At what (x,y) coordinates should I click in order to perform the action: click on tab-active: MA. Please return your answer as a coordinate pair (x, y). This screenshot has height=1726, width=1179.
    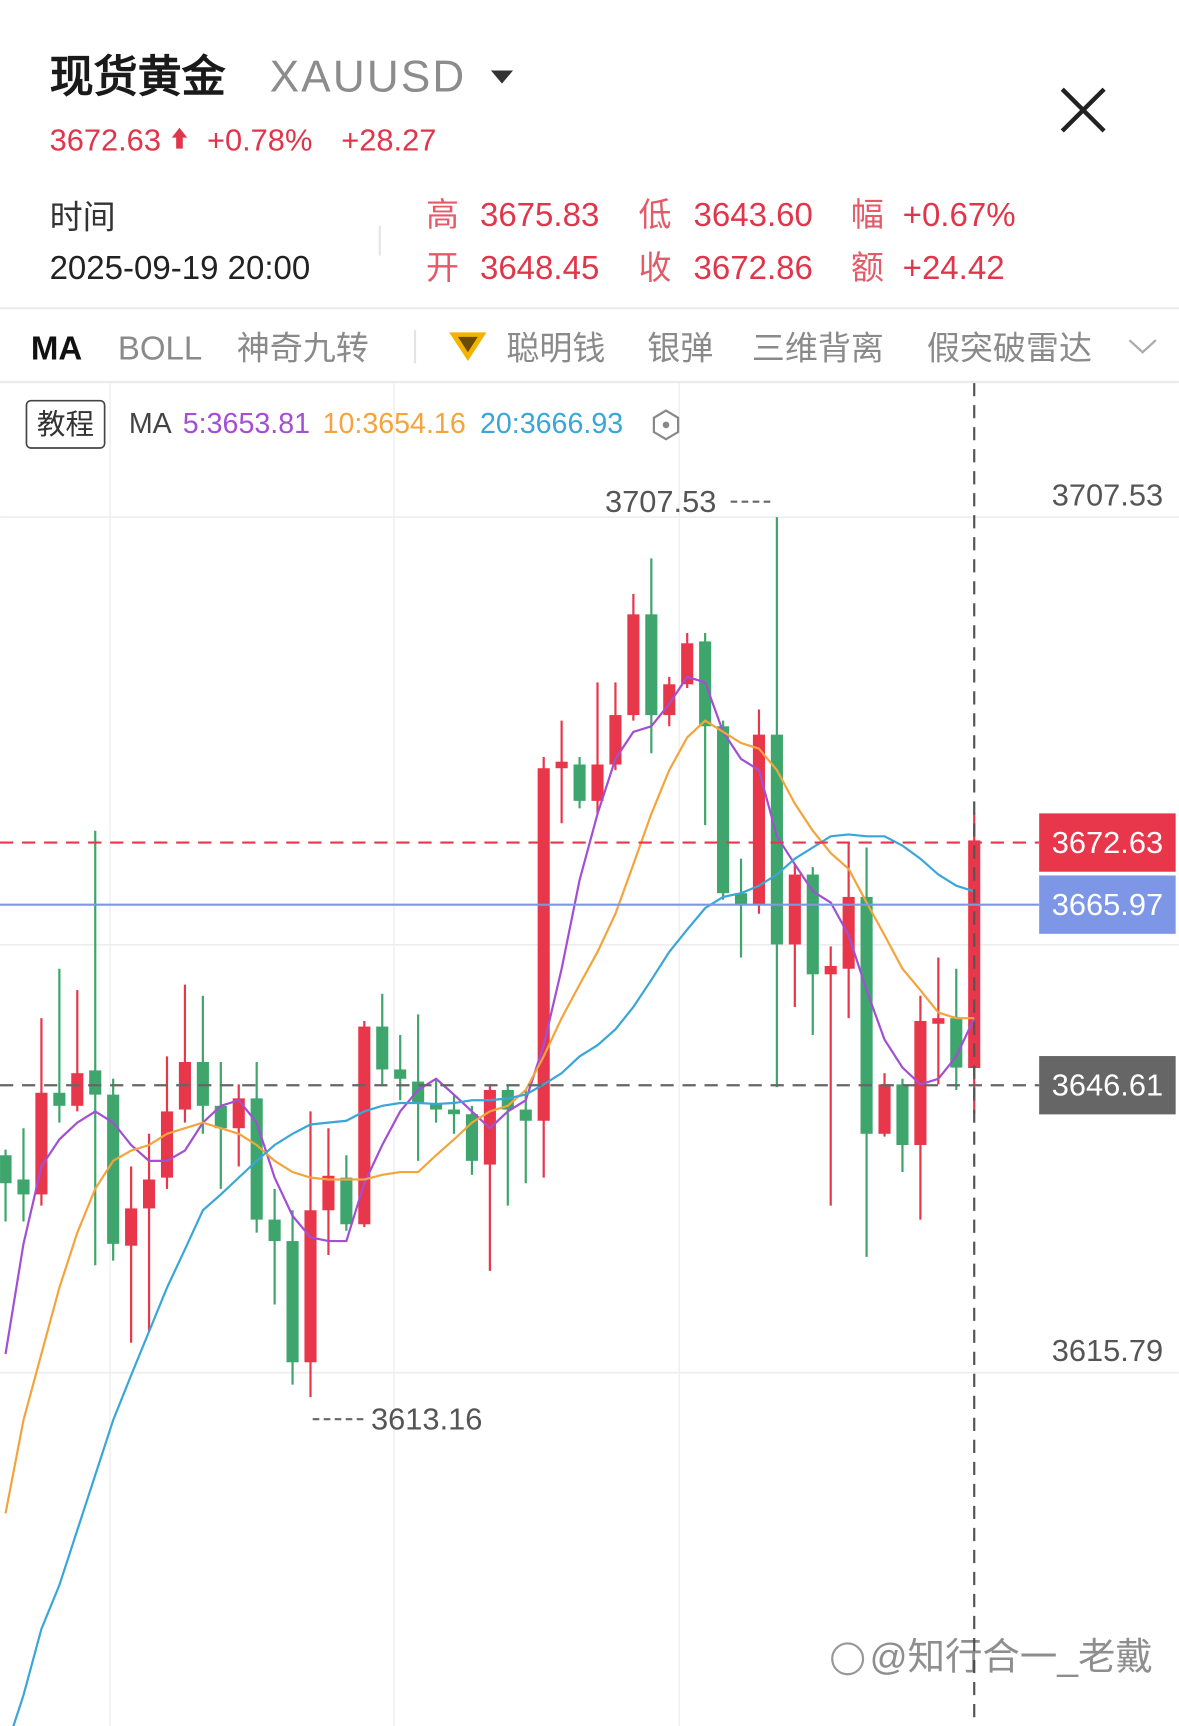
    Looking at the image, I should click on (56, 347).